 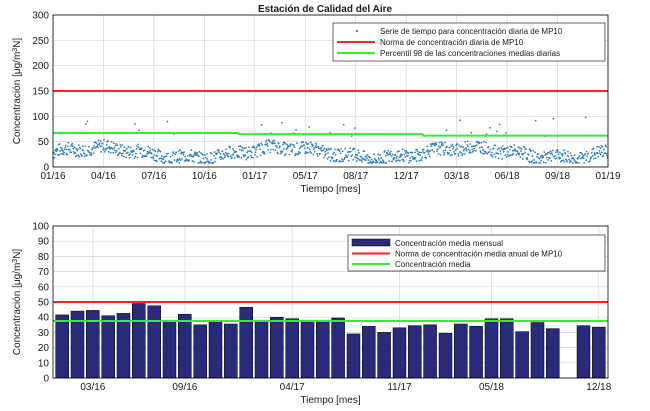 What do you see at coordinates (46, 168) in the screenshot?
I see `y-tick-label: 0` at bounding box center [46, 168].